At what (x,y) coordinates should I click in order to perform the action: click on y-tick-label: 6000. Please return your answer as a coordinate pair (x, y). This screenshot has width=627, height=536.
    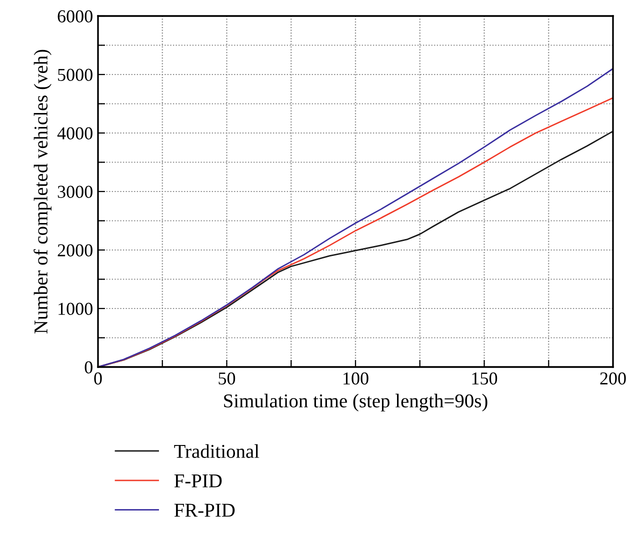
    Looking at the image, I should click on (75, 16).